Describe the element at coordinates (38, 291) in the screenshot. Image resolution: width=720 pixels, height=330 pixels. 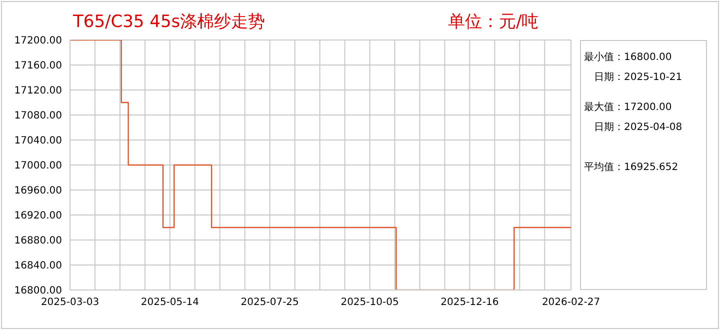
I see `y-tick-label: 16800.00` at that location.